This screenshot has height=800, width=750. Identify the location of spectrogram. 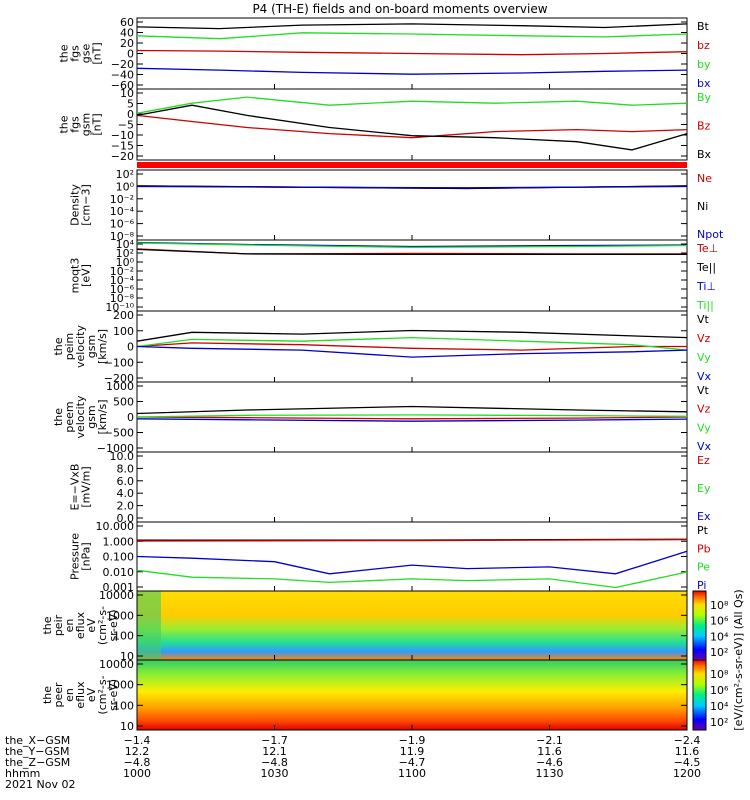
(412, 695).